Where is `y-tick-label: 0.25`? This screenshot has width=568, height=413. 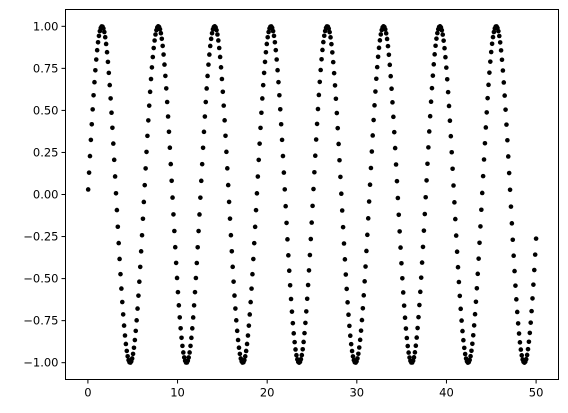
y-tick-label: 0.25 is located at coordinates (46, 152).